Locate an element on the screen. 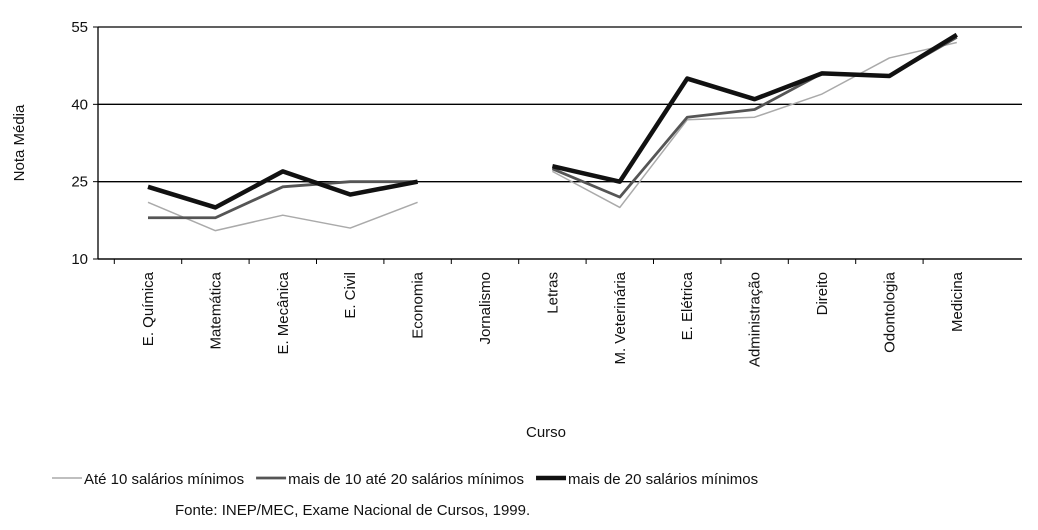 Image resolution: width=1038 pixels, height=530 pixels. x-tick-label: Economia is located at coordinates (418, 304).